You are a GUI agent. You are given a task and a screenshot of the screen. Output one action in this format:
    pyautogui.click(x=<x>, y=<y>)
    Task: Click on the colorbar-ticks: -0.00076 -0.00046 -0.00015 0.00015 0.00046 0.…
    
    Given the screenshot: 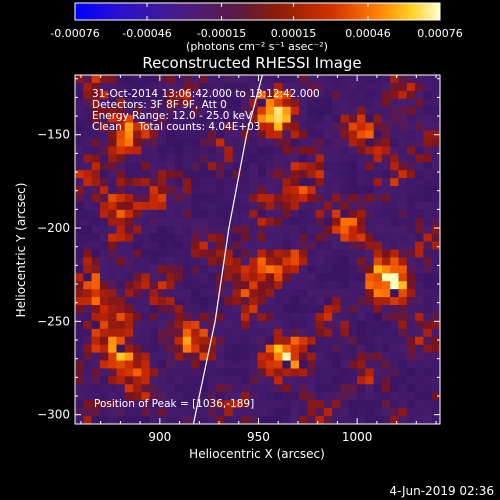 What is the action you would take?
    pyautogui.click(x=256, y=21)
    